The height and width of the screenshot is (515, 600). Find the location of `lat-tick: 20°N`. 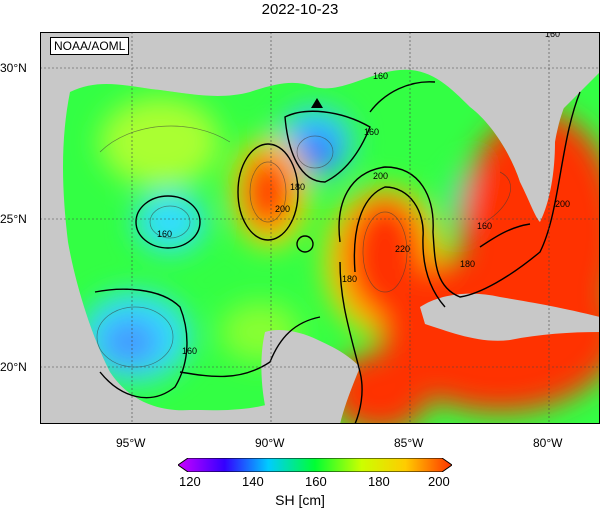

lat-tick: 20°N is located at coordinates (13, 367).